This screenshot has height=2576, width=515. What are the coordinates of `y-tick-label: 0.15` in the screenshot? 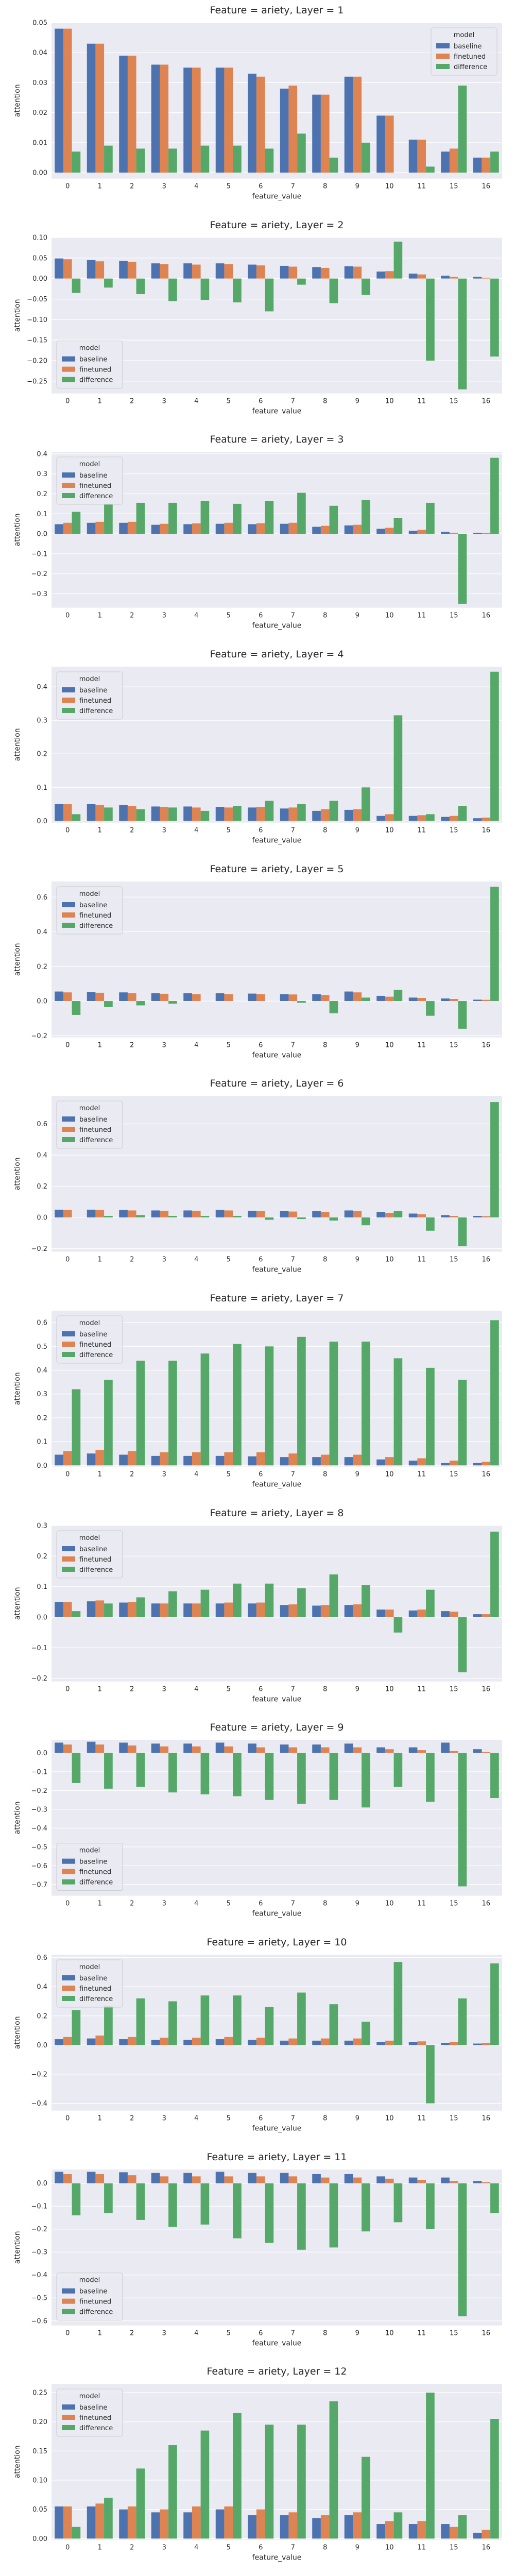 It's located at (39, 2451).